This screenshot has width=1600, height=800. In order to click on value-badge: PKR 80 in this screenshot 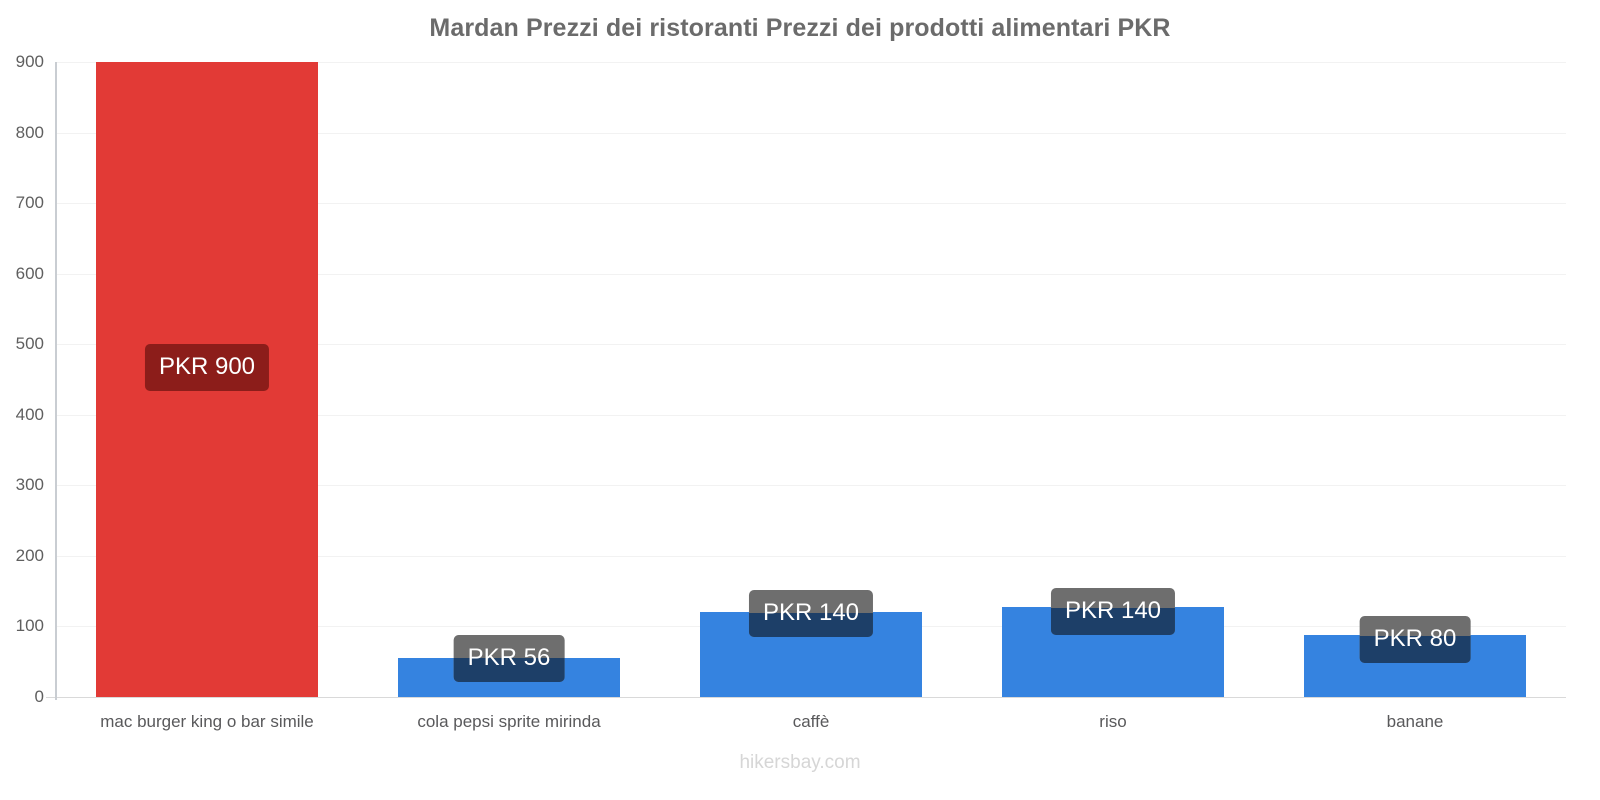, I will do `click(1415, 639)`.